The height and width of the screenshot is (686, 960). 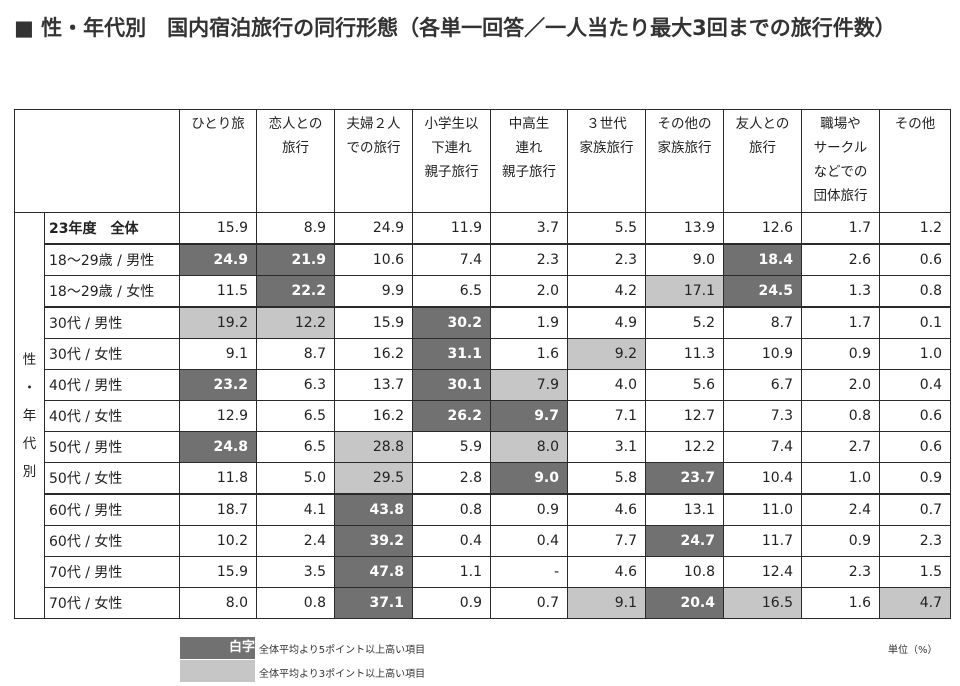 What do you see at coordinates (112, 478) in the screenshot?
I see `row-label: 50代 / 女性` at bounding box center [112, 478].